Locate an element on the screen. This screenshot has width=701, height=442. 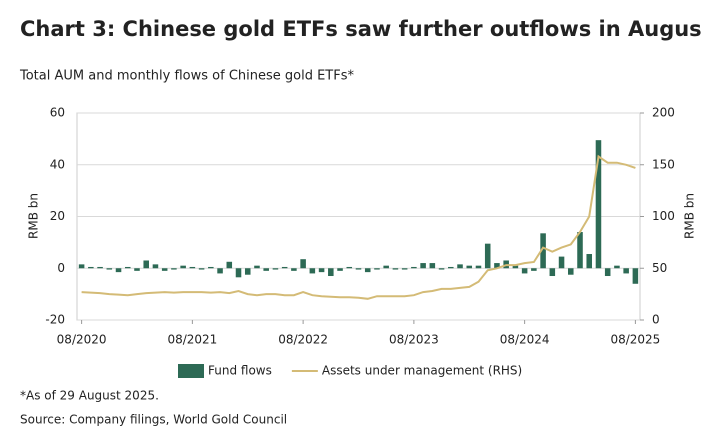
y2-tick-label: 0 is located at coordinates (656, 320).